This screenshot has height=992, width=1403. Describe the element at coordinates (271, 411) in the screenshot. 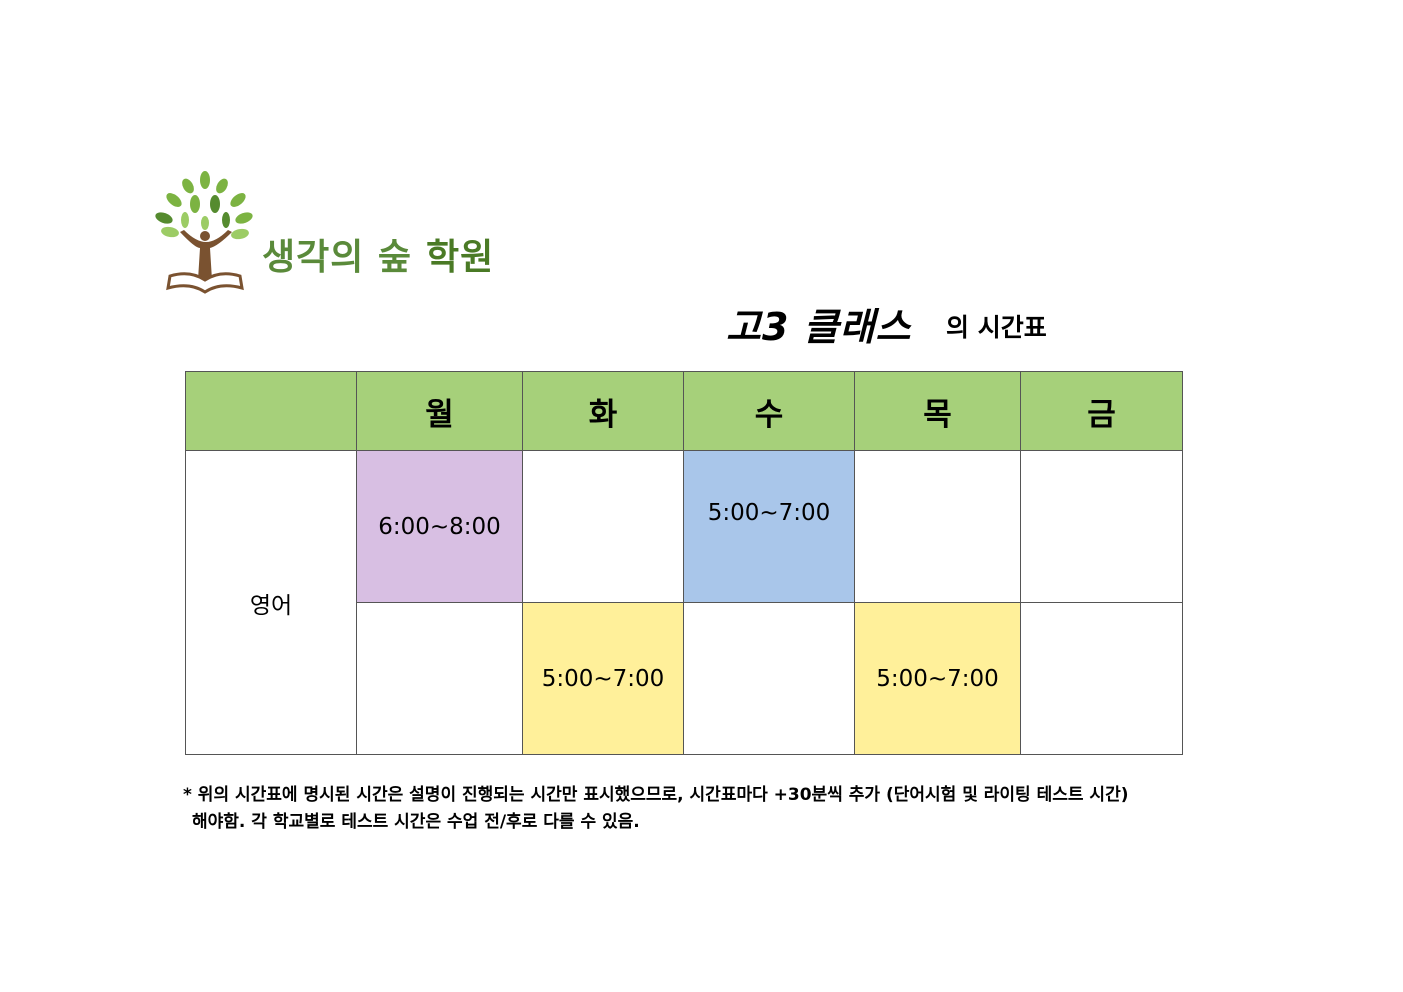

I see `header-empty` at that location.